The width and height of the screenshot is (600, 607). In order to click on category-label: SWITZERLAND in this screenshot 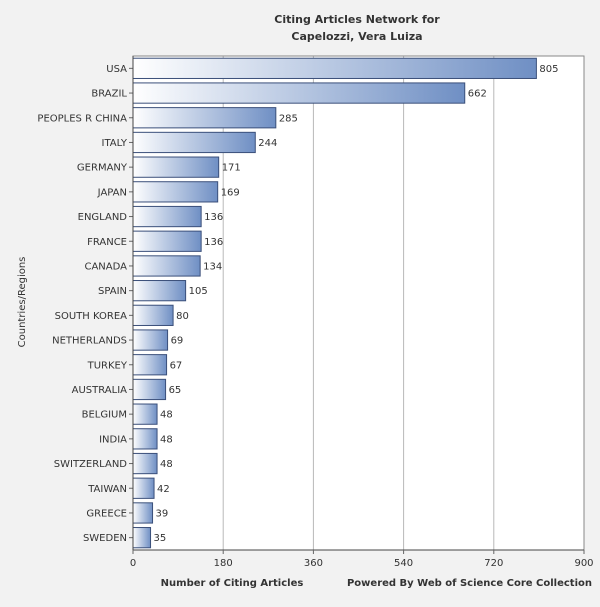, I will do `click(91, 464)`.